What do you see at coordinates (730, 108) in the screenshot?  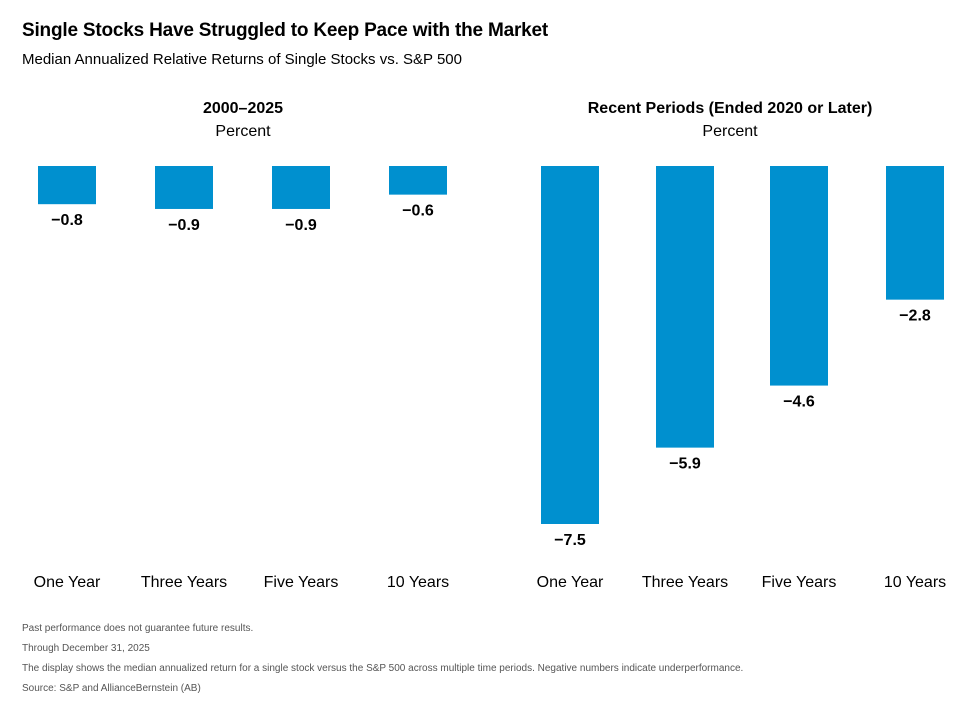 I see `panel-title: Recent Periods (Ended 2020 or Later)` at bounding box center [730, 108].